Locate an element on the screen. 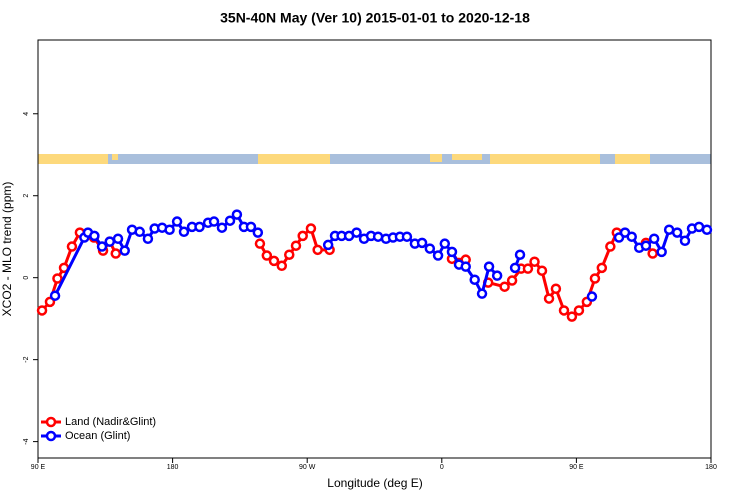  y-tick-label: 0 is located at coordinates (26, 278).